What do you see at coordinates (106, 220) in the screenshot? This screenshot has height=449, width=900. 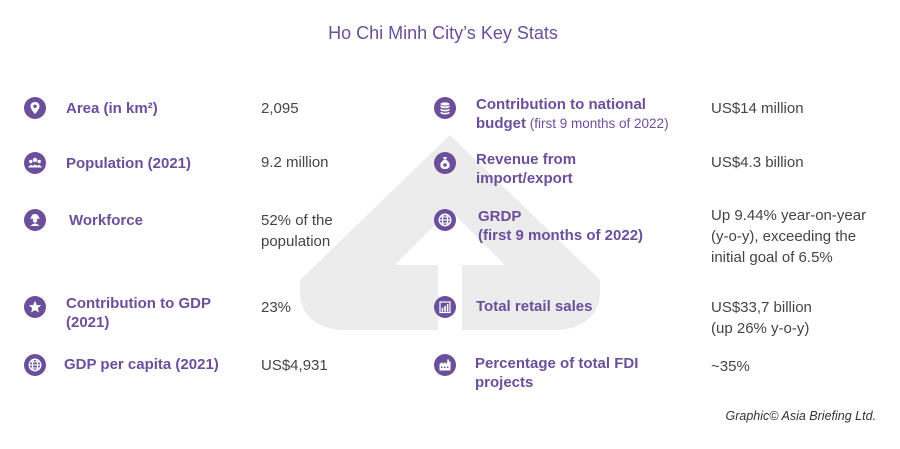 I see `stat-label-workforce: Workforce` at bounding box center [106, 220].